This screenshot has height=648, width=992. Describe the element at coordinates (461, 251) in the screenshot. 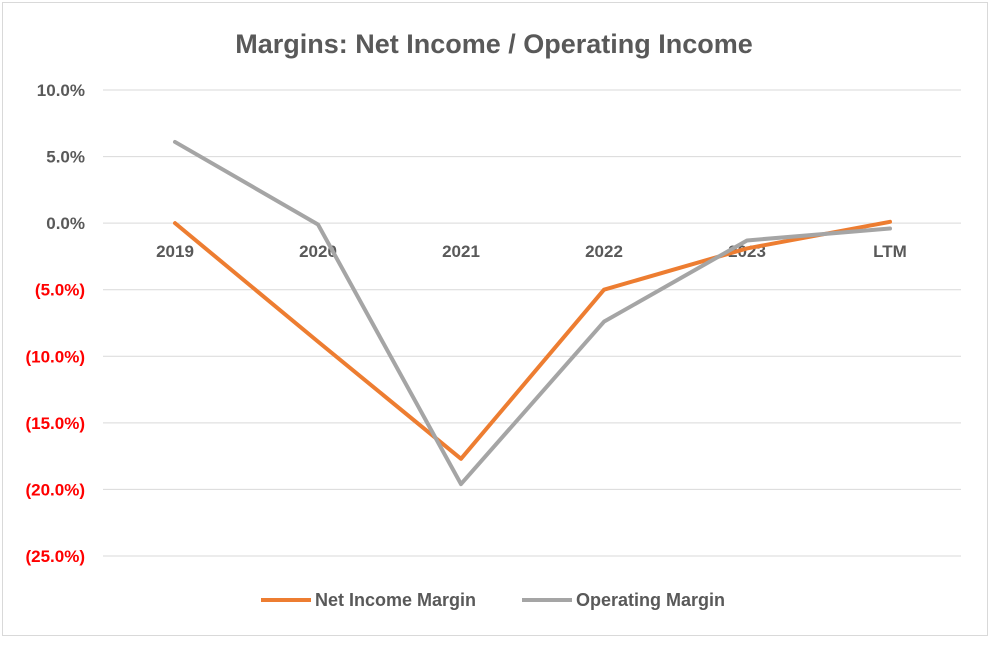

I see `x-tick-label: 2021` at that location.